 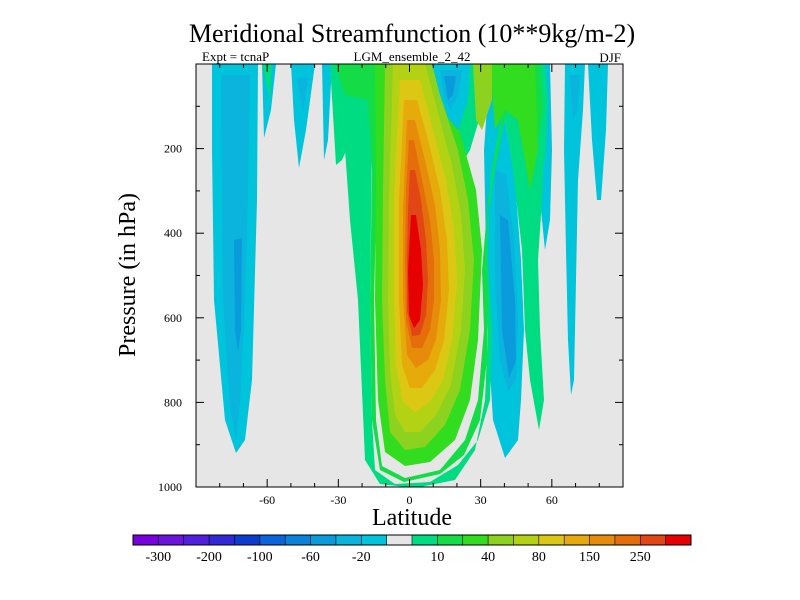 I want to click on contour-right-b-inner, so click(x=575, y=97).